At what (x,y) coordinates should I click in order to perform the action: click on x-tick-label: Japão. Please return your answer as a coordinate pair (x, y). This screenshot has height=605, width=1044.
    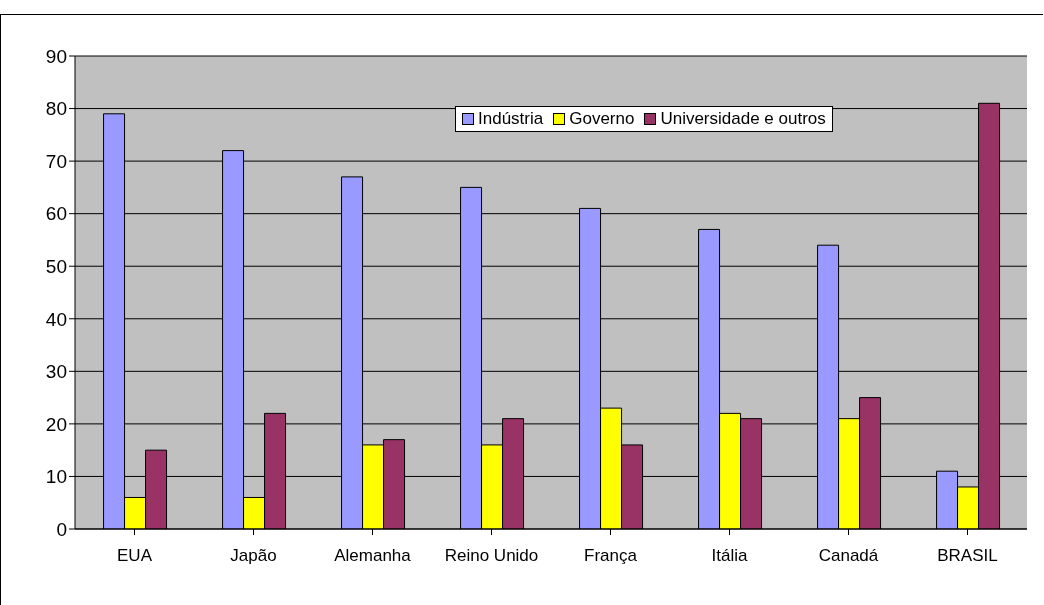
    Looking at the image, I should click on (253, 556).